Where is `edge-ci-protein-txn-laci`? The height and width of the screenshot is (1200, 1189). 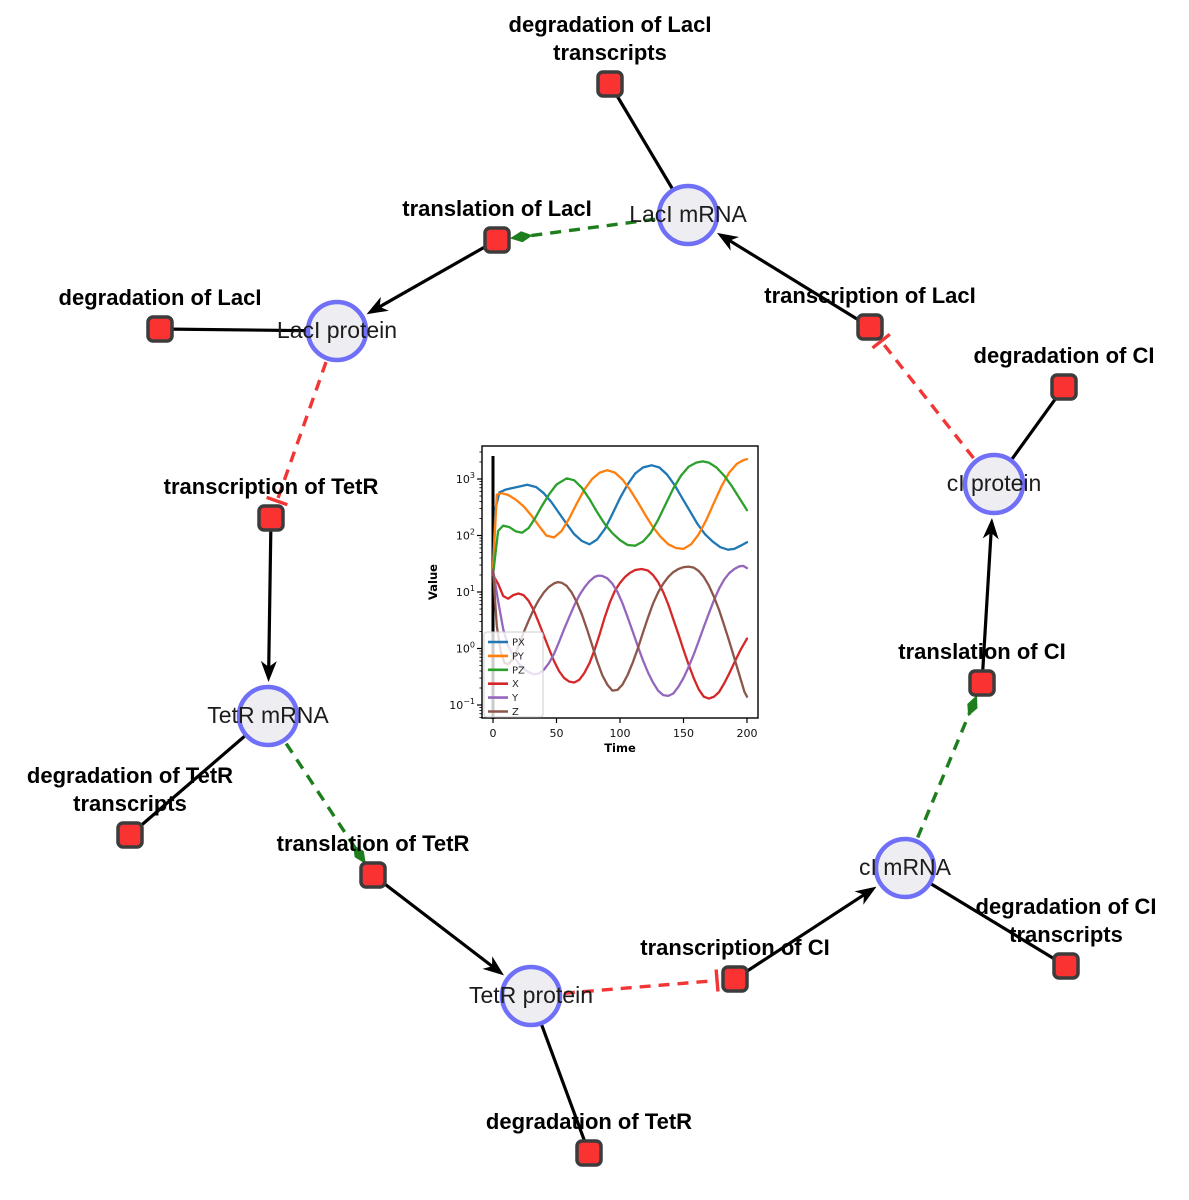 edge-ci-protein-txn-laci is located at coordinates (923, 396).